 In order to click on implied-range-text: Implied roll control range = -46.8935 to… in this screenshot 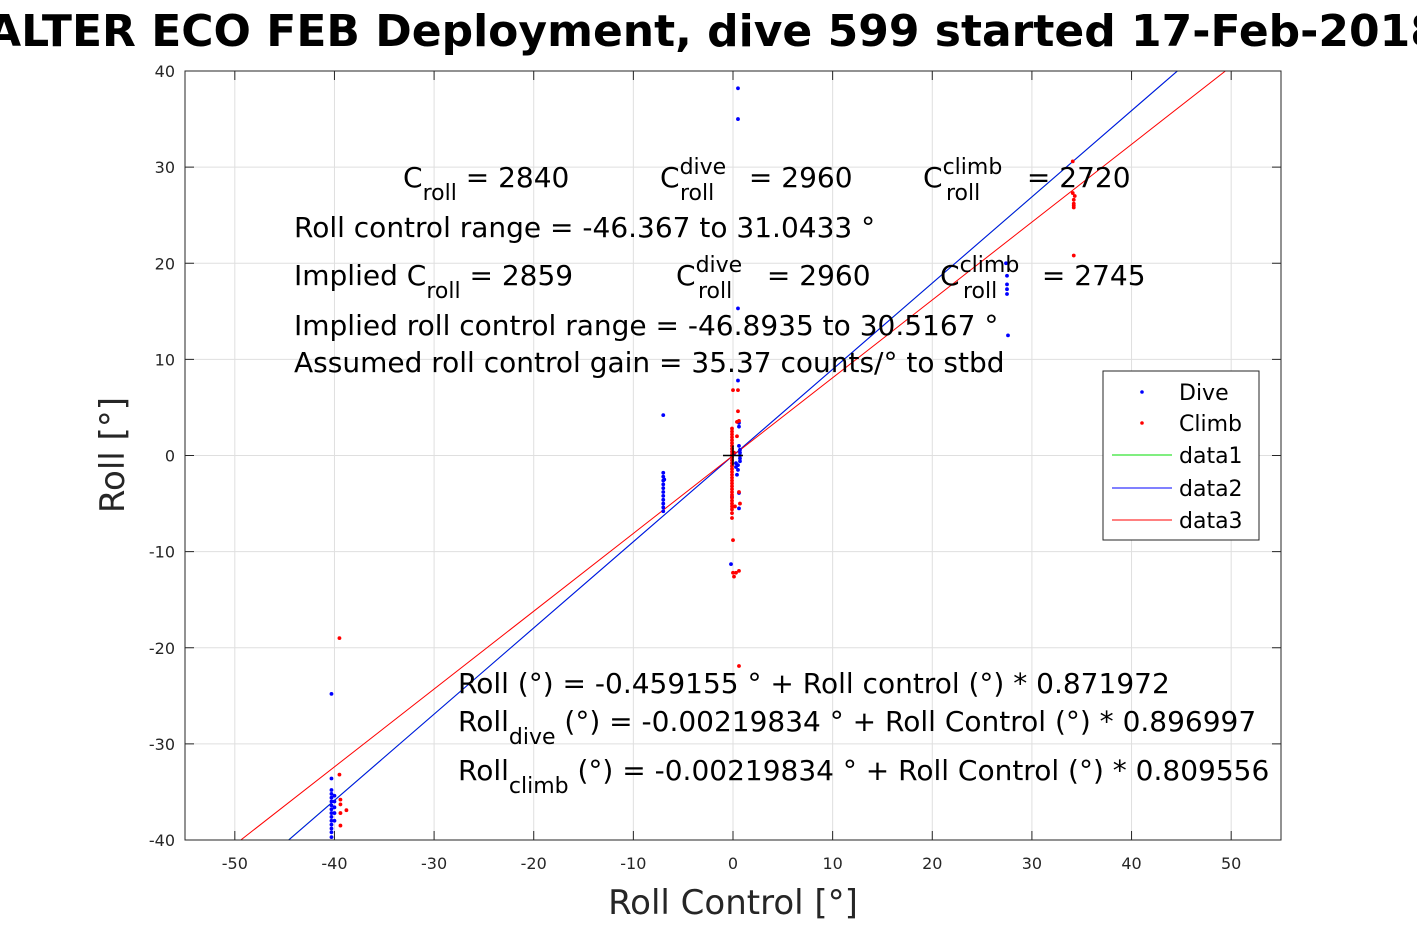, I will do `click(646, 325)`.